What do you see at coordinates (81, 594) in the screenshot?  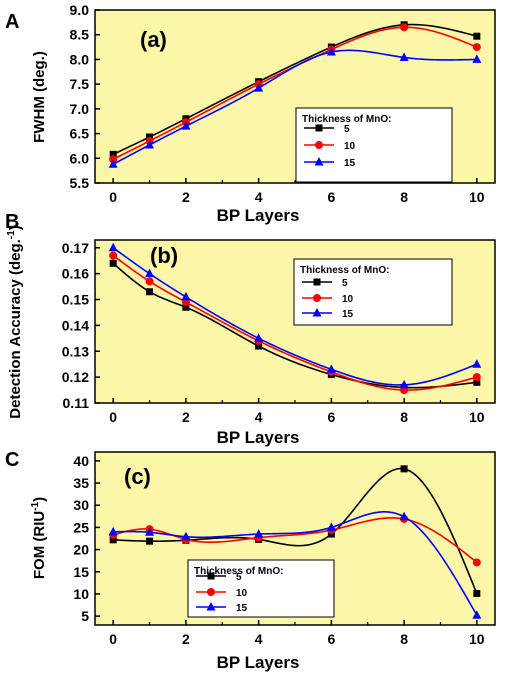 I see `y-tick-label: 10` at bounding box center [81, 594].